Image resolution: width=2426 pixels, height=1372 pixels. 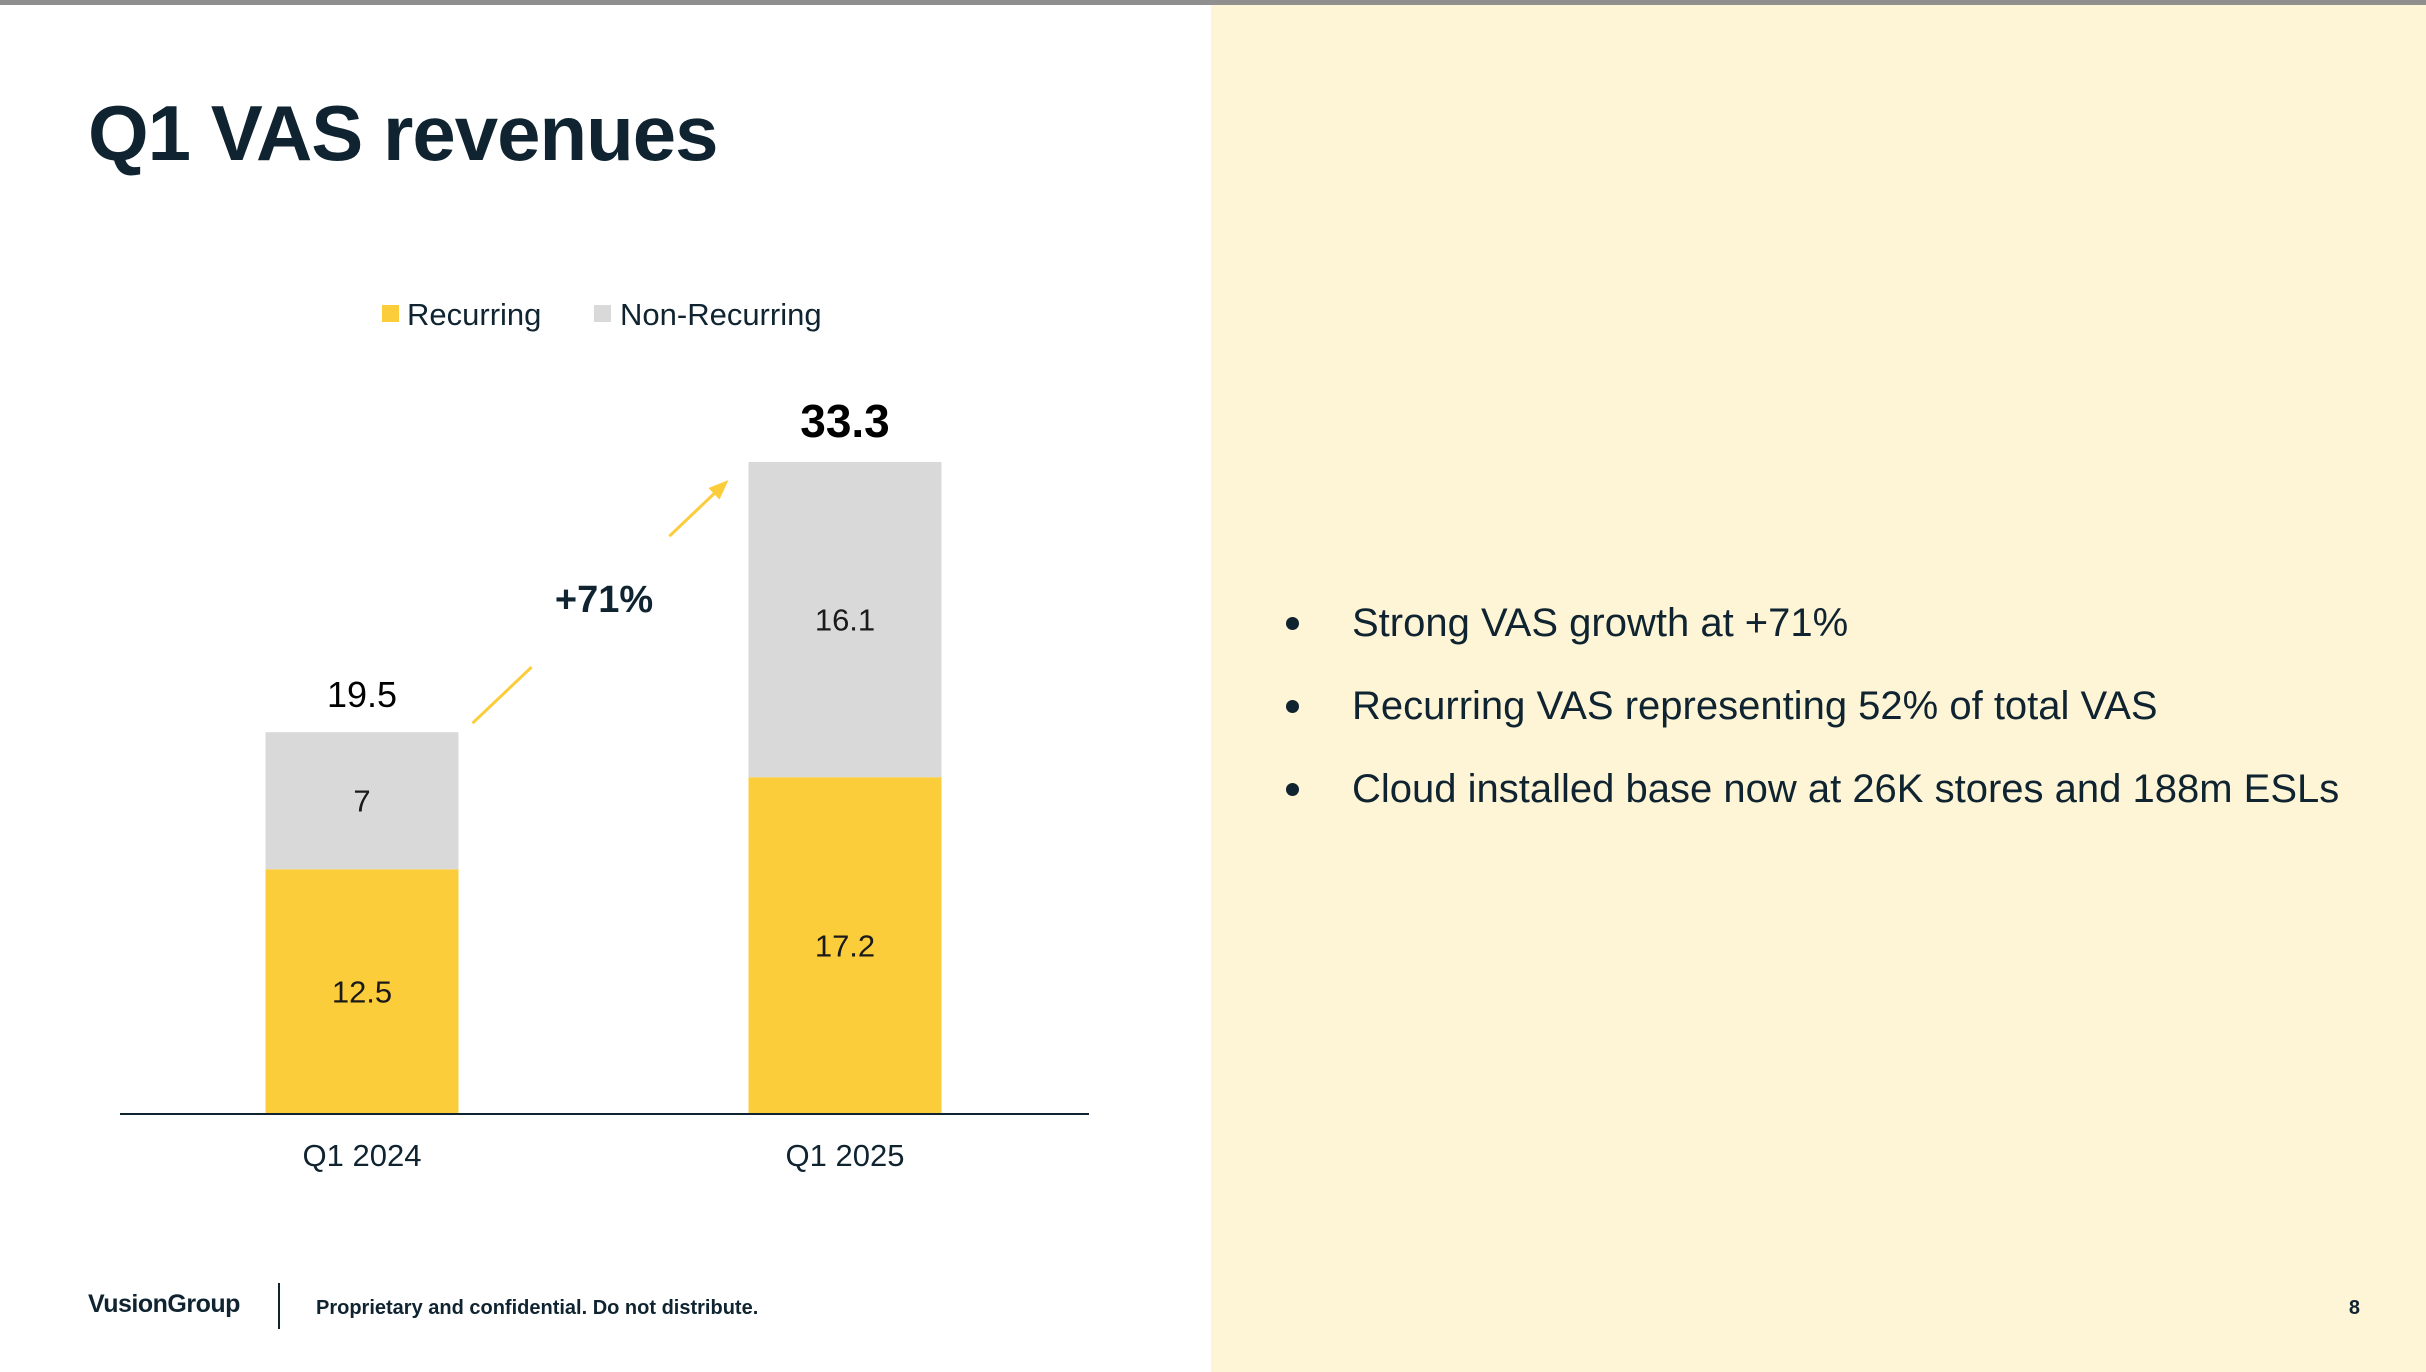 What do you see at coordinates (279, 1306) in the screenshot?
I see `footer-divider` at bounding box center [279, 1306].